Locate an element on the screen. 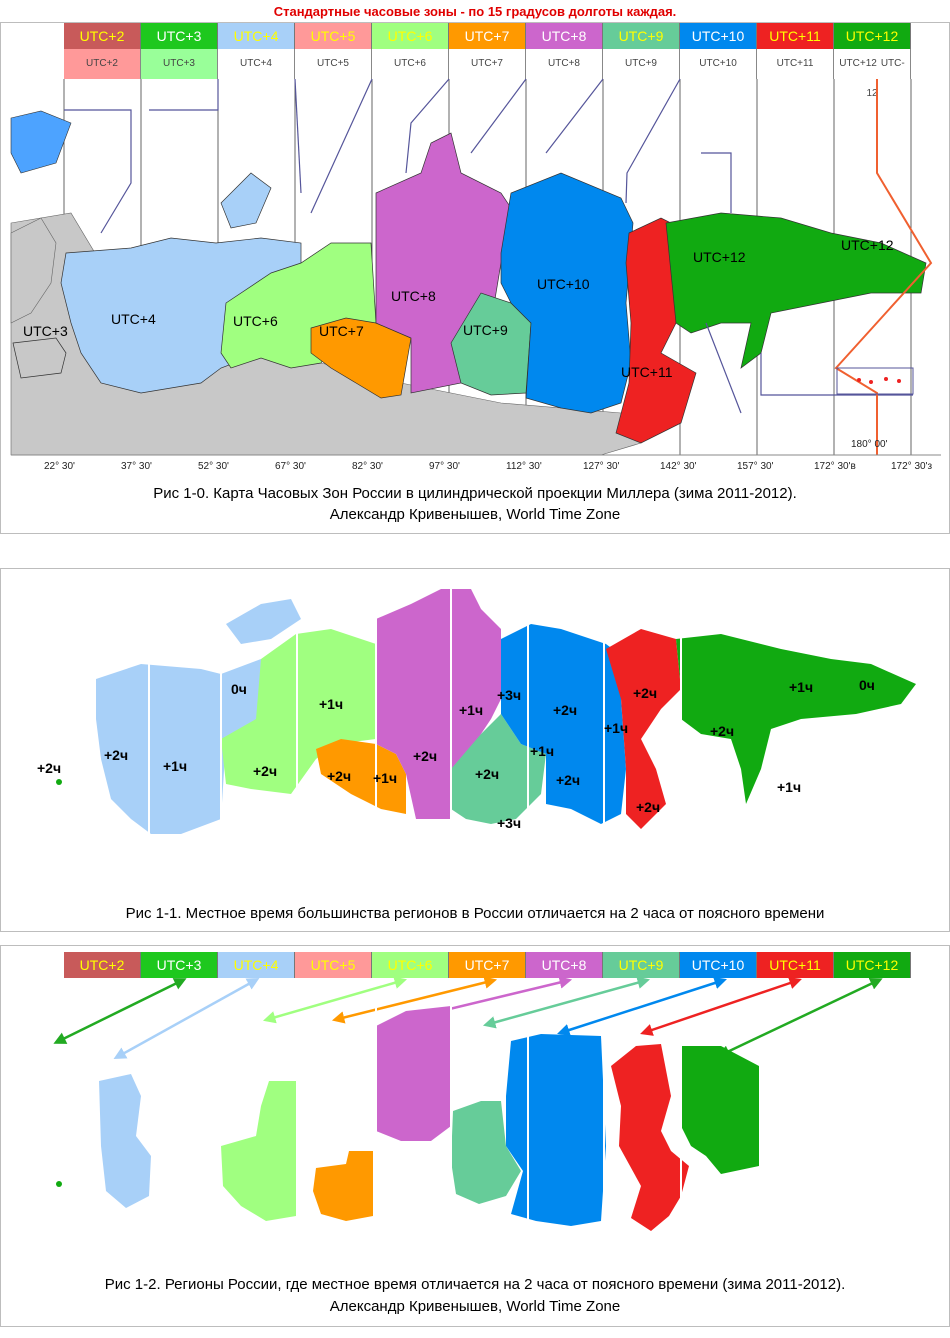 This screenshot has width=950, height=1338. longitude-tick-label: 157° 30' is located at coordinates (755, 466).